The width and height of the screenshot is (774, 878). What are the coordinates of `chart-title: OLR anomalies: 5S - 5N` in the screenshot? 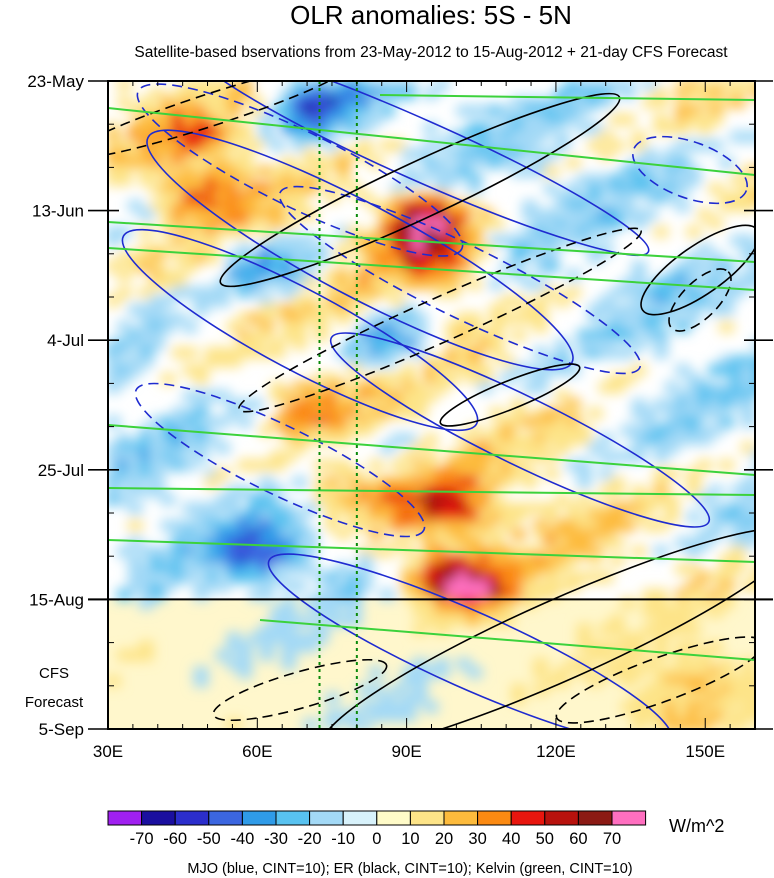 It's located at (431, 15).